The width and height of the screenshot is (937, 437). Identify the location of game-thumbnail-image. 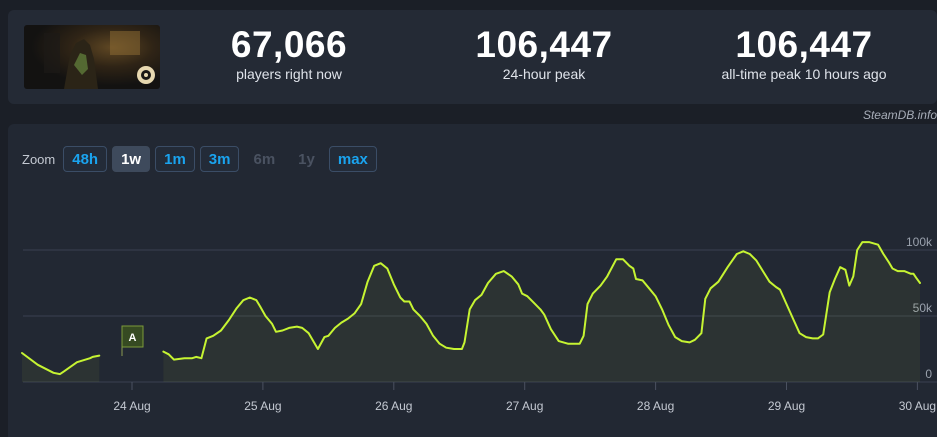
(92, 57).